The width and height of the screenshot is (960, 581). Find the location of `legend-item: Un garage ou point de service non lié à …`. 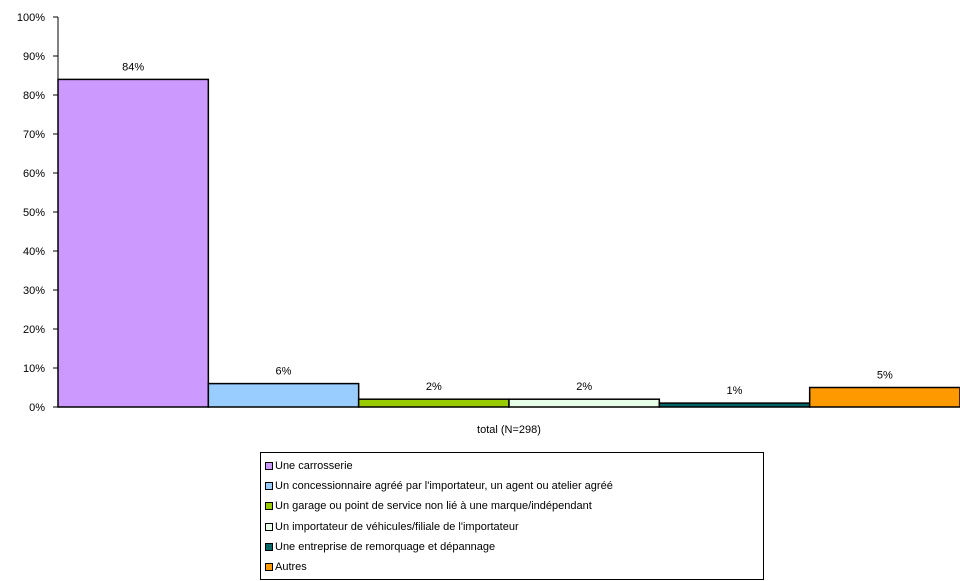

legend-item: Un garage ou point de service non lié à … is located at coordinates (428, 506).